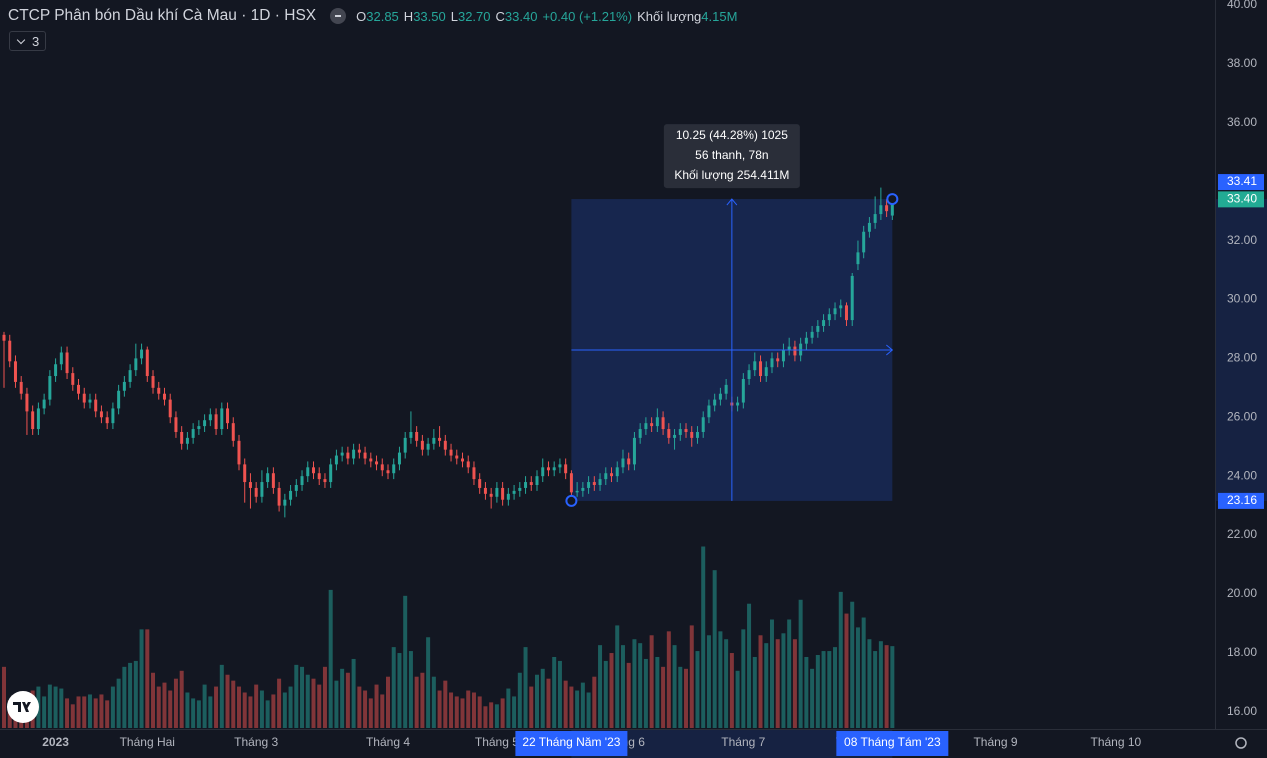  Describe the element at coordinates (449, 16) in the screenshot. I see `ohlc-values: O32.85 H33.50 L32.70 C33.40` at that location.